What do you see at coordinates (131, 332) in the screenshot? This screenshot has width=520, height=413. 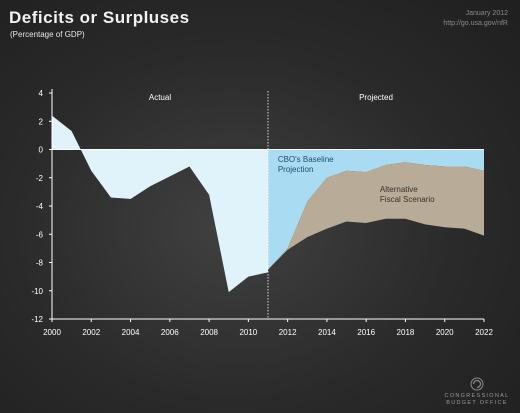 I see `x-tick-label: 2004` at bounding box center [131, 332].